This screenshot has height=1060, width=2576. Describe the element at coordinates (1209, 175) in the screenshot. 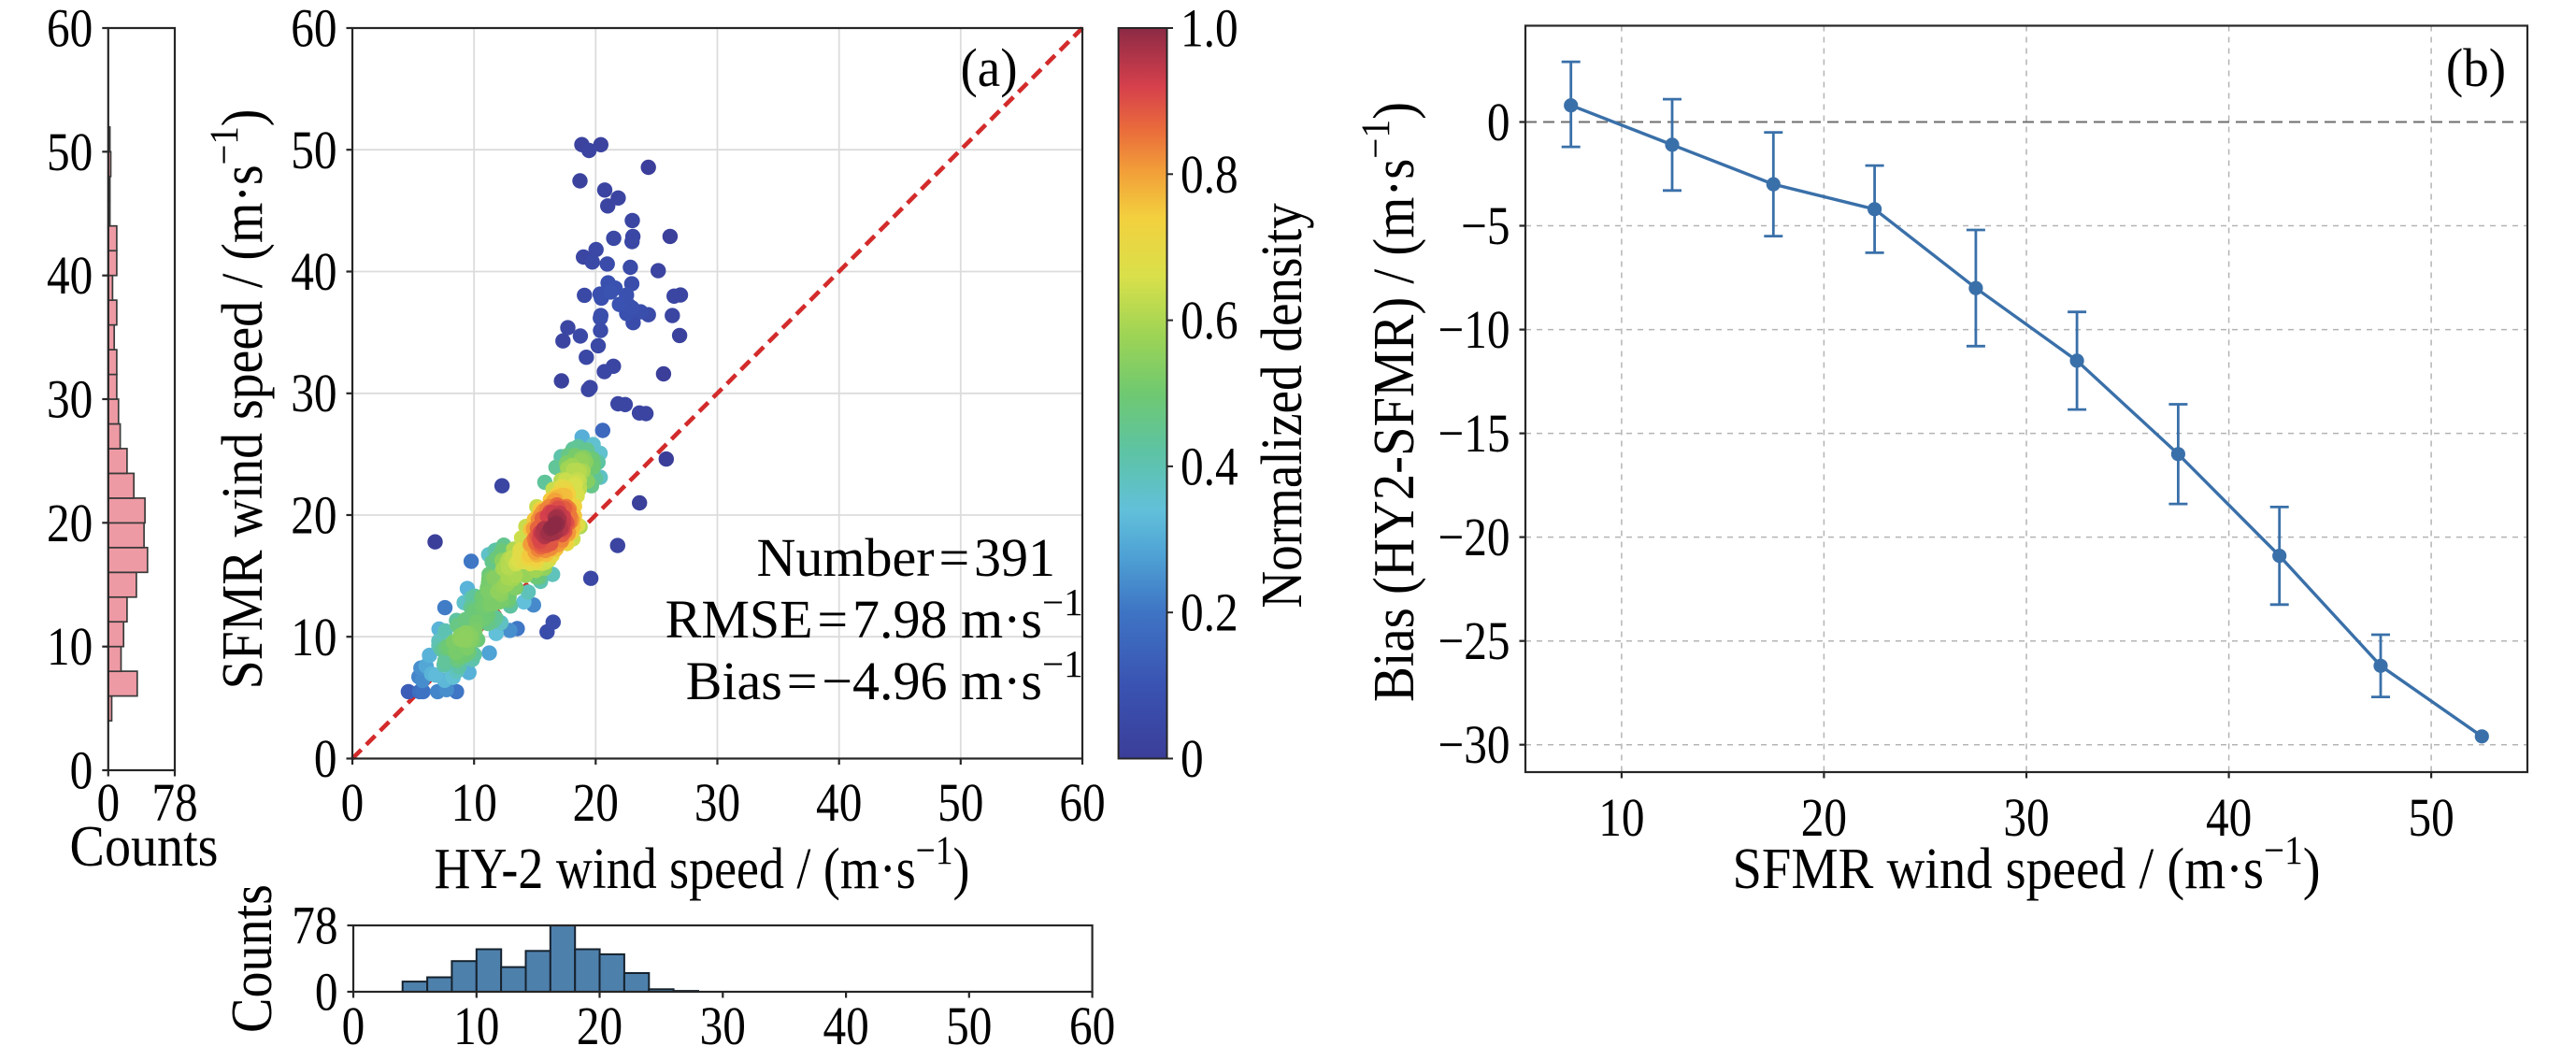

I see `svg-text: 0.8` at that location.